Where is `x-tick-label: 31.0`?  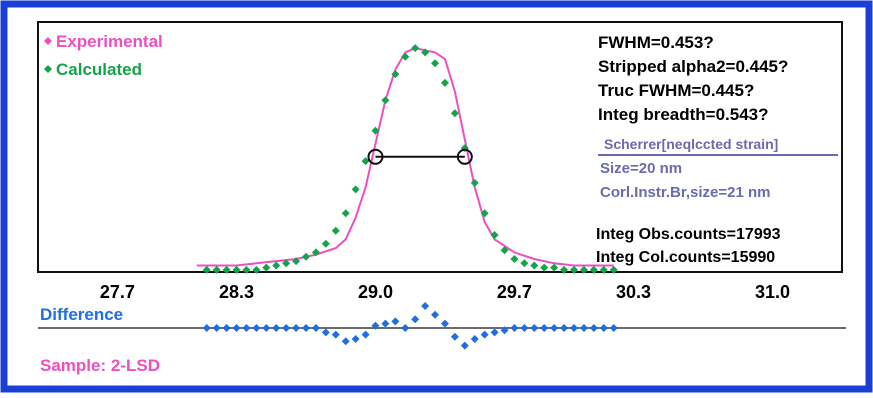
x-tick-label: 31.0 is located at coordinates (772, 292).